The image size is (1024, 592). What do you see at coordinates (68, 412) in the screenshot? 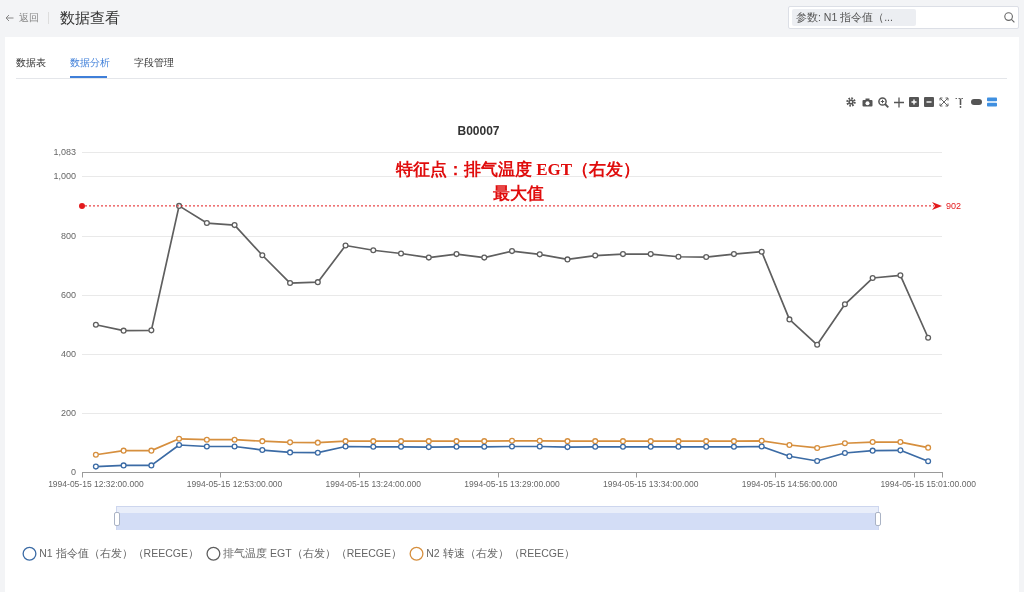
I see `y-tick-label: 200` at bounding box center [68, 412].